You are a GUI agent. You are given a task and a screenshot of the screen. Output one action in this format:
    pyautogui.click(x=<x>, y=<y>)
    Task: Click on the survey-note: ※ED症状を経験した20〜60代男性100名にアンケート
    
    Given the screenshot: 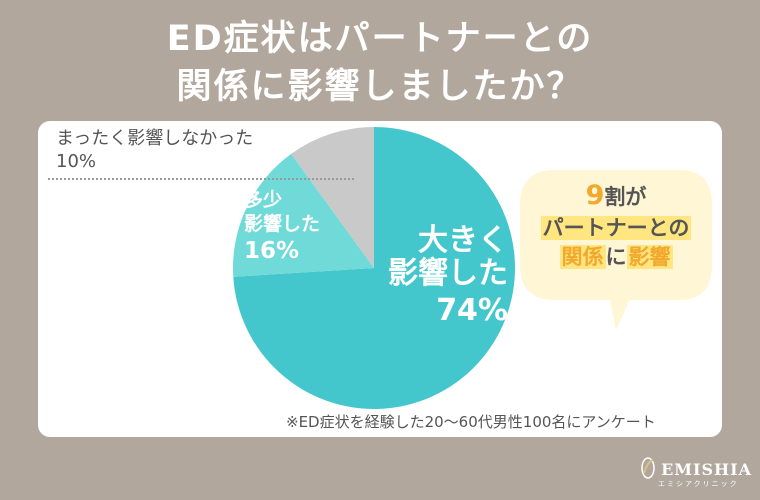 What is the action you would take?
    pyautogui.click(x=471, y=422)
    